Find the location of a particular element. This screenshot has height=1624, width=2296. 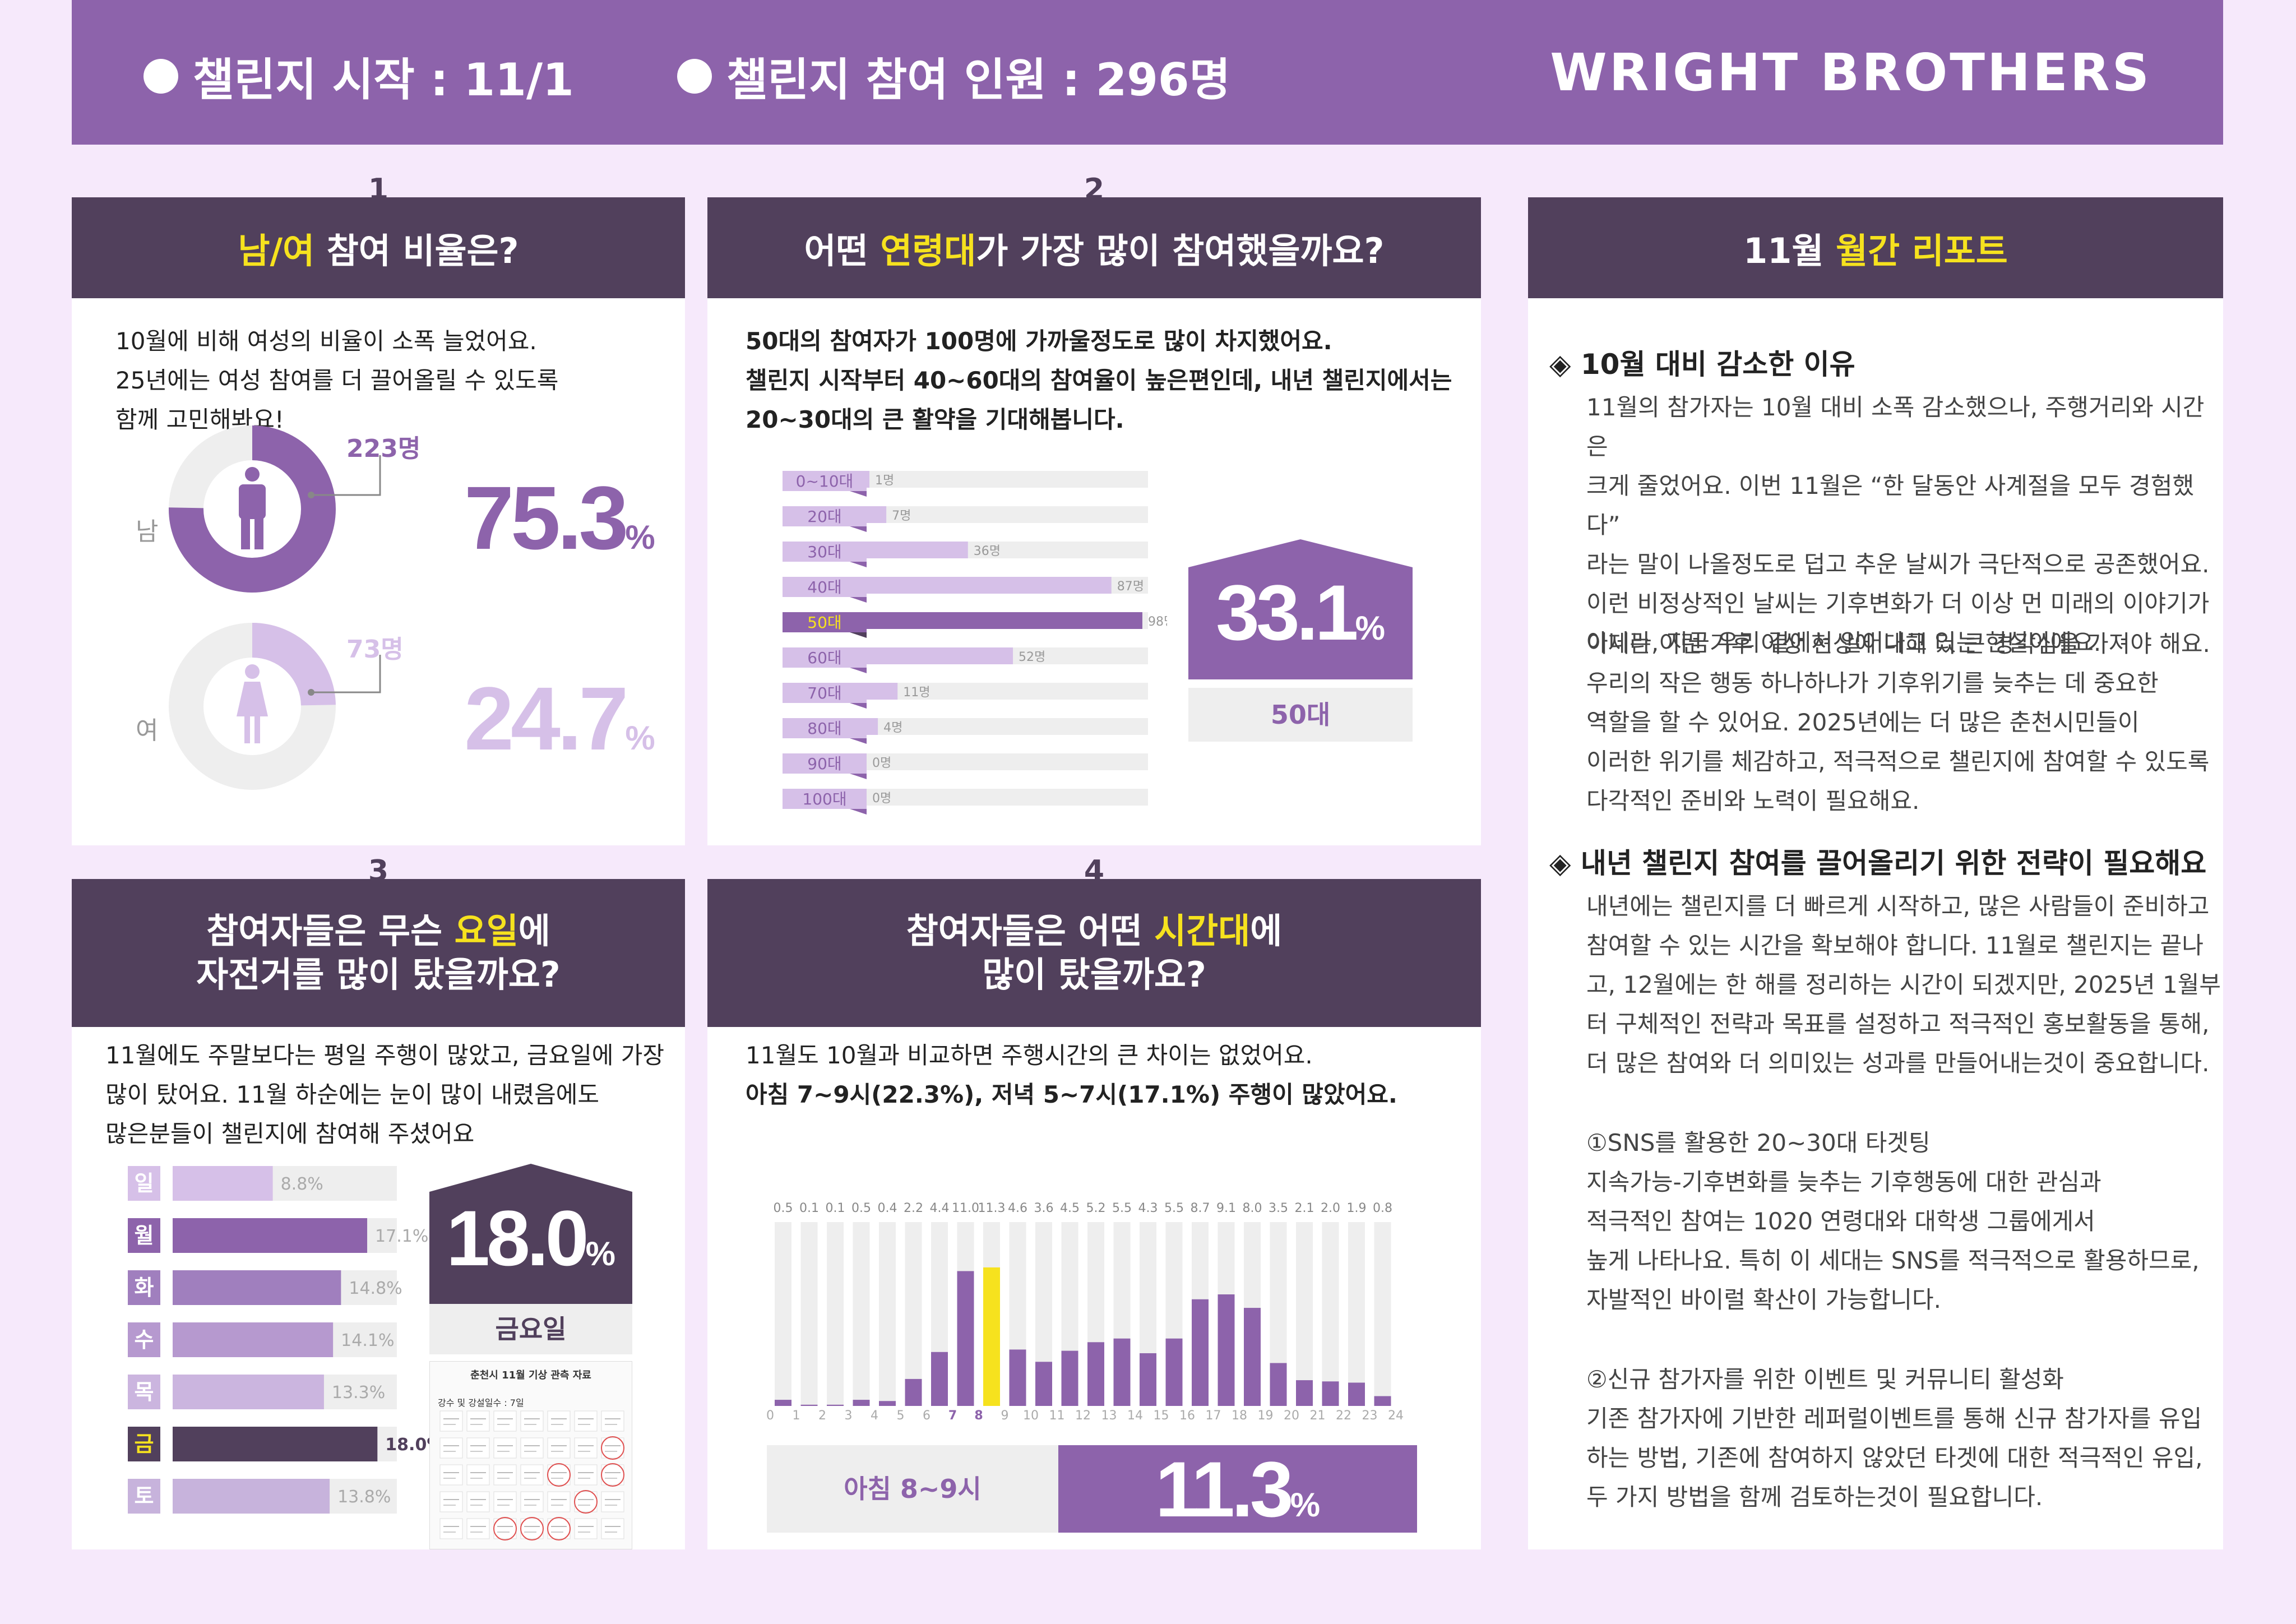

report-line: 역할을 할 수 있어요. 2025년에는 더 많은 춘천시민들이 is located at coordinates (1863, 723).